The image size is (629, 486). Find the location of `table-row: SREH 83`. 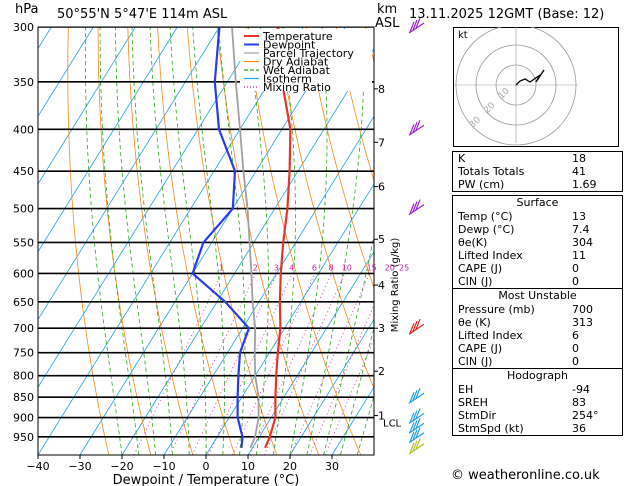

table-row: SREH 83 is located at coordinates (537, 402).